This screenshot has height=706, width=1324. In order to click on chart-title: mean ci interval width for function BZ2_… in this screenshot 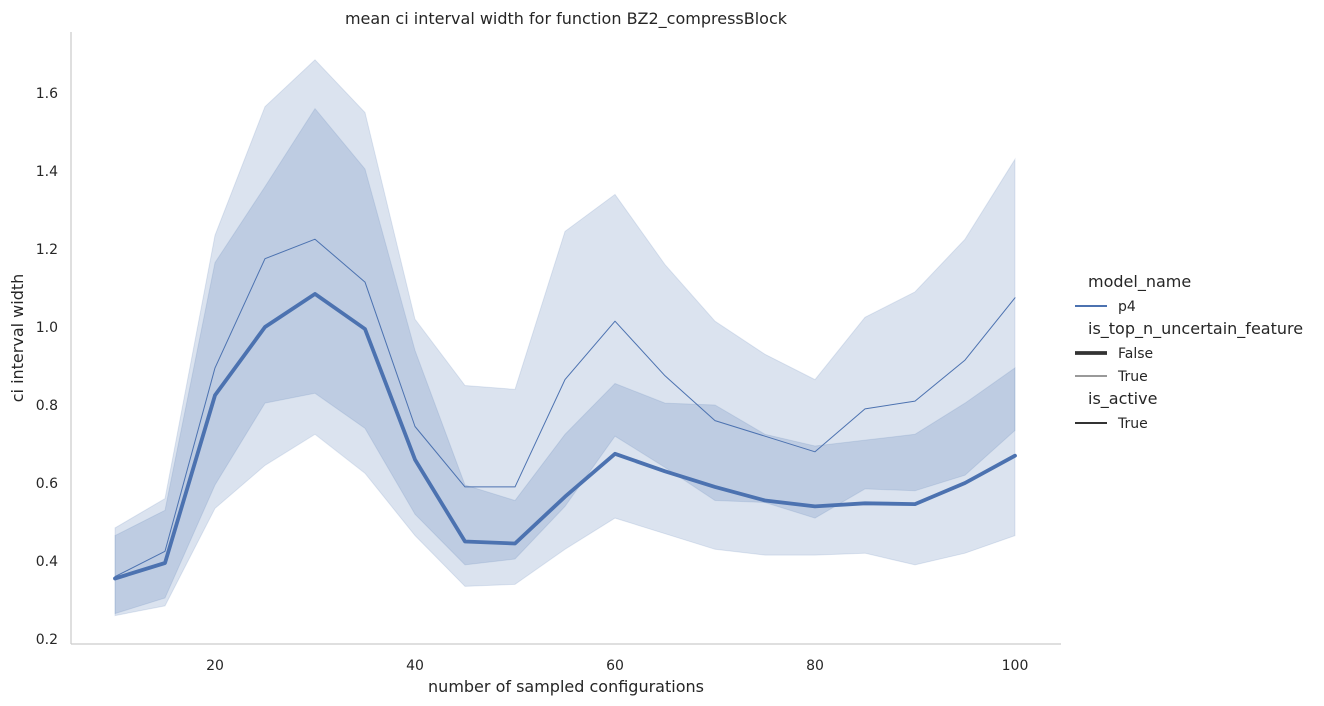, I will do `click(566, 19)`.